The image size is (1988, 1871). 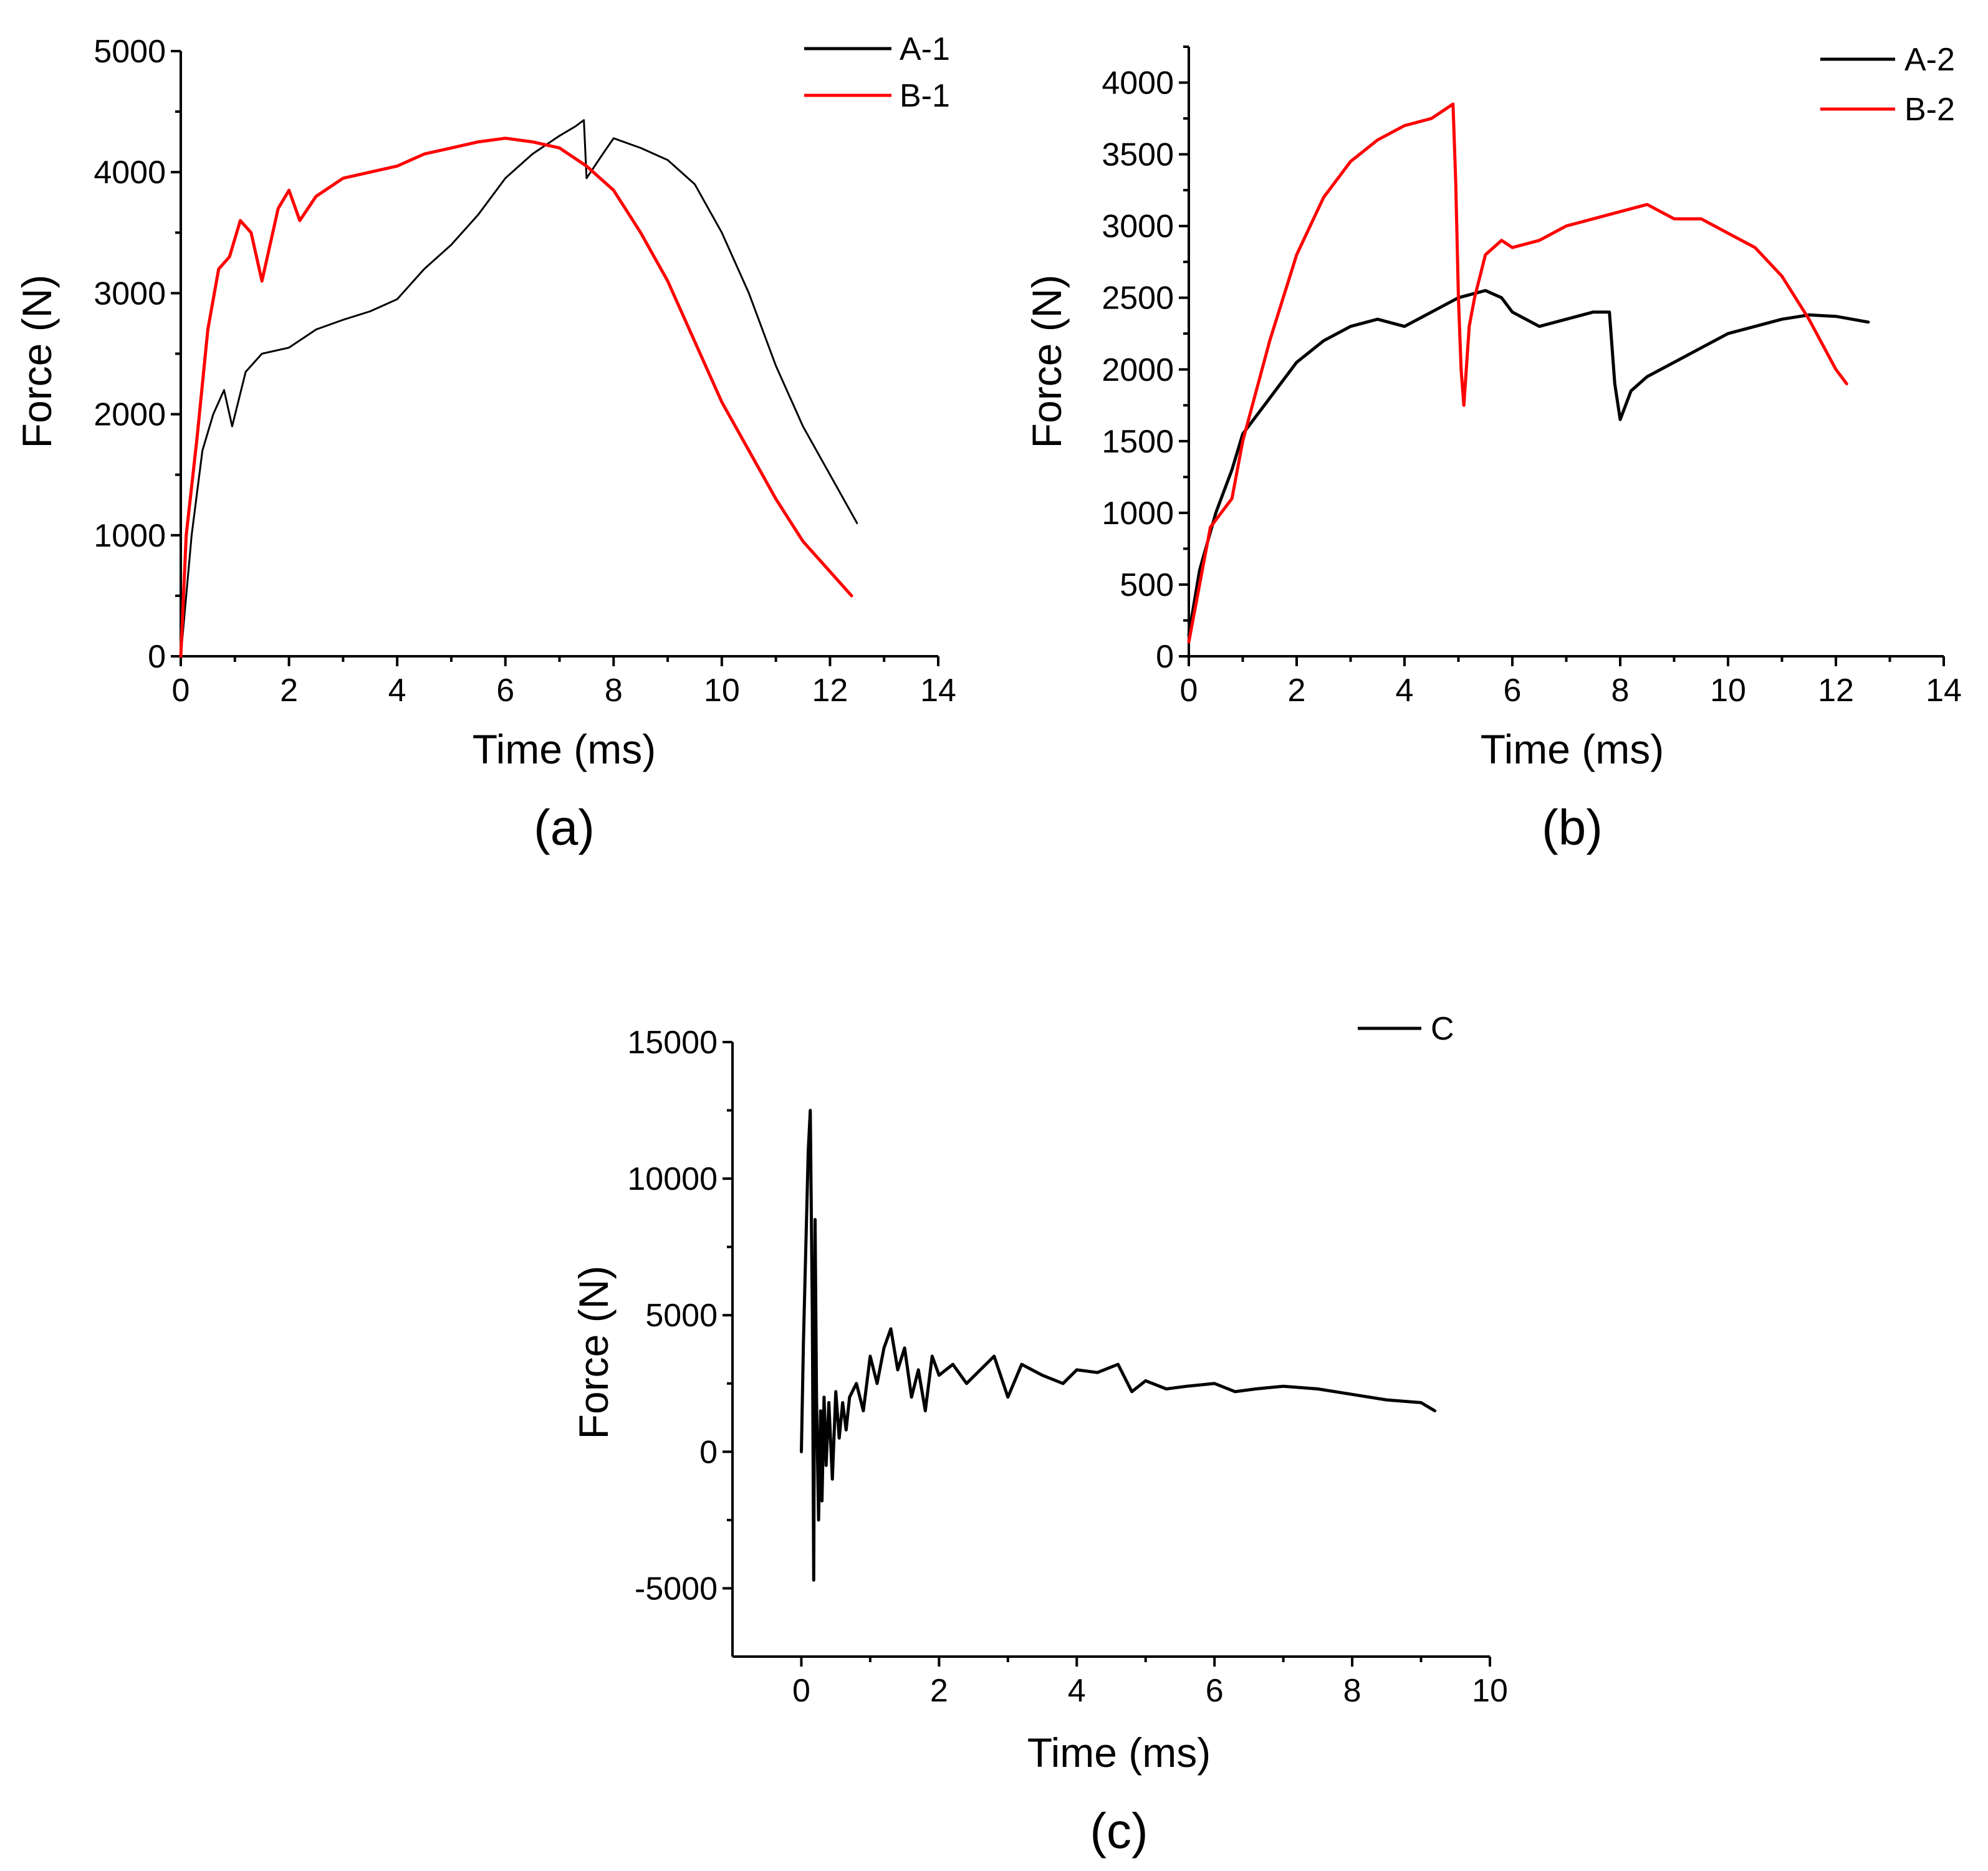 What do you see at coordinates (1929, 60) in the screenshot?
I see `legend-label-A-2: A-2` at bounding box center [1929, 60].